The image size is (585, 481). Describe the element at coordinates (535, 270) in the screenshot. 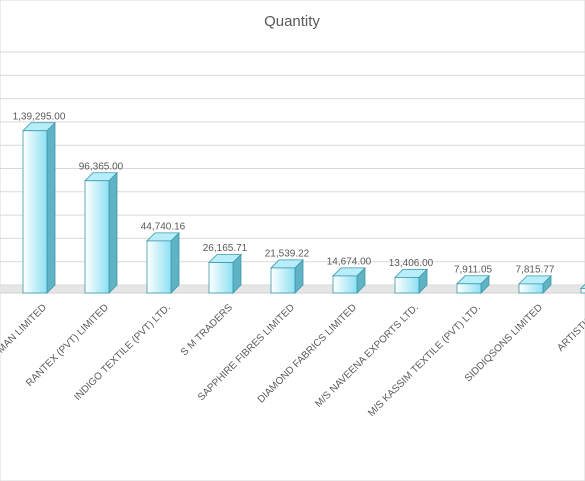

I see `value-label: 7,815.77` at that location.